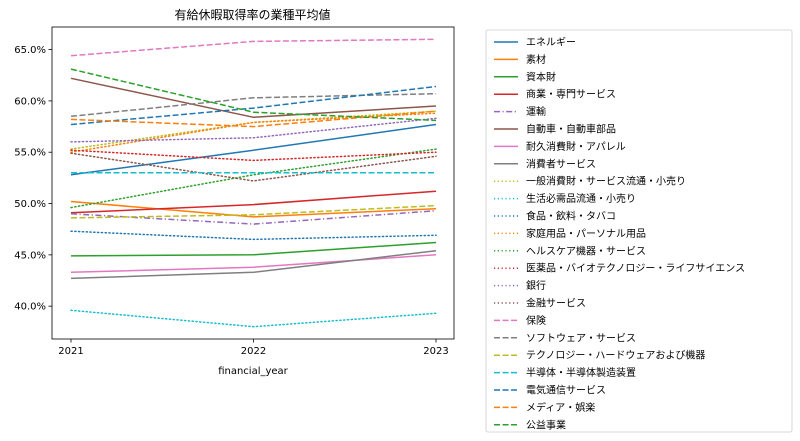  What do you see at coordinates (435, 351) in the screenshot?
I see `x-tick-label: 2023` at bounding box center [435, 351].